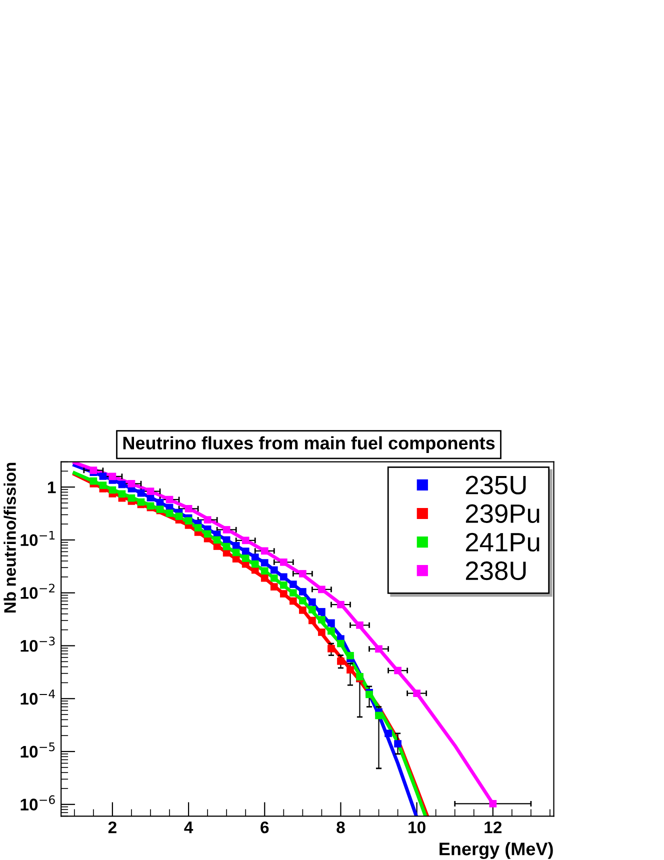 This screenshot has height=860, width=664. What do you see at coordinates (496, 485) in the screenshot?
I see `legend-label: 235U` at bounding box center [496, 485].